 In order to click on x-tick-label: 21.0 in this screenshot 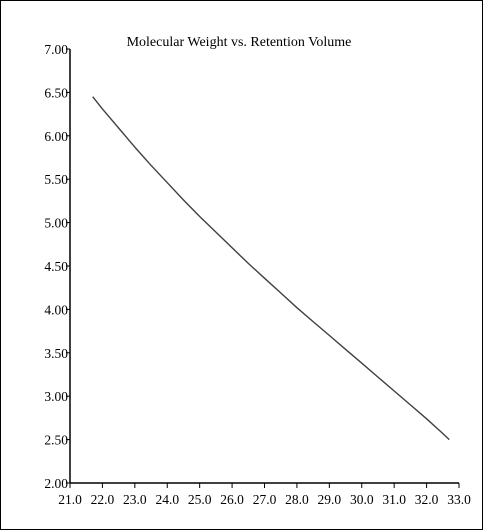, I will do `click(70, 499)`.